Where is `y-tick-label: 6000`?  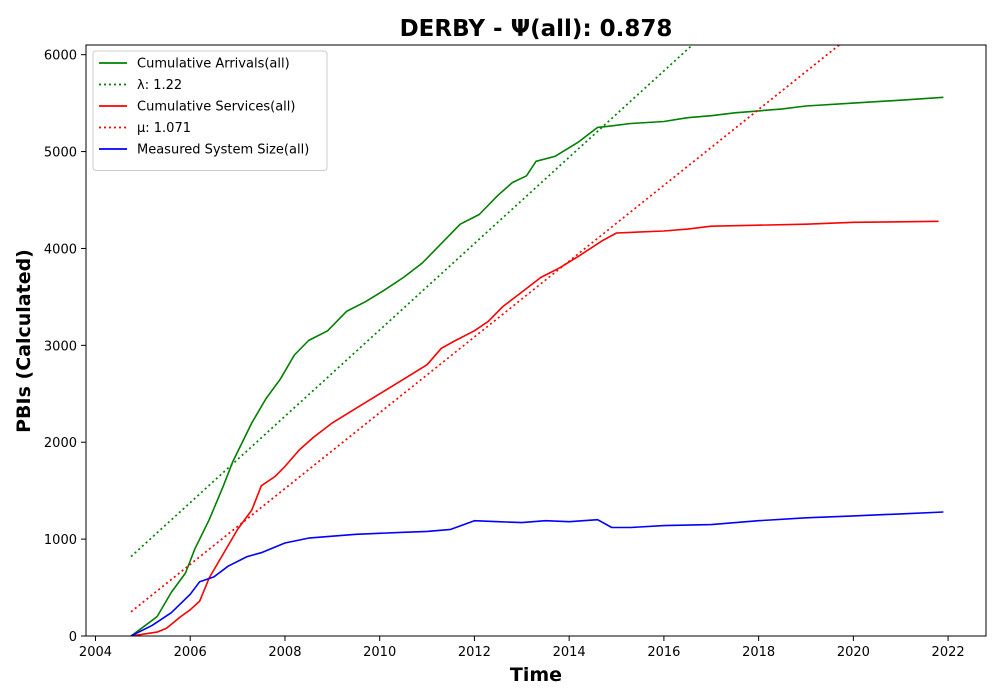 y-tick-label: 6000 is located at coordinates (60, 56).